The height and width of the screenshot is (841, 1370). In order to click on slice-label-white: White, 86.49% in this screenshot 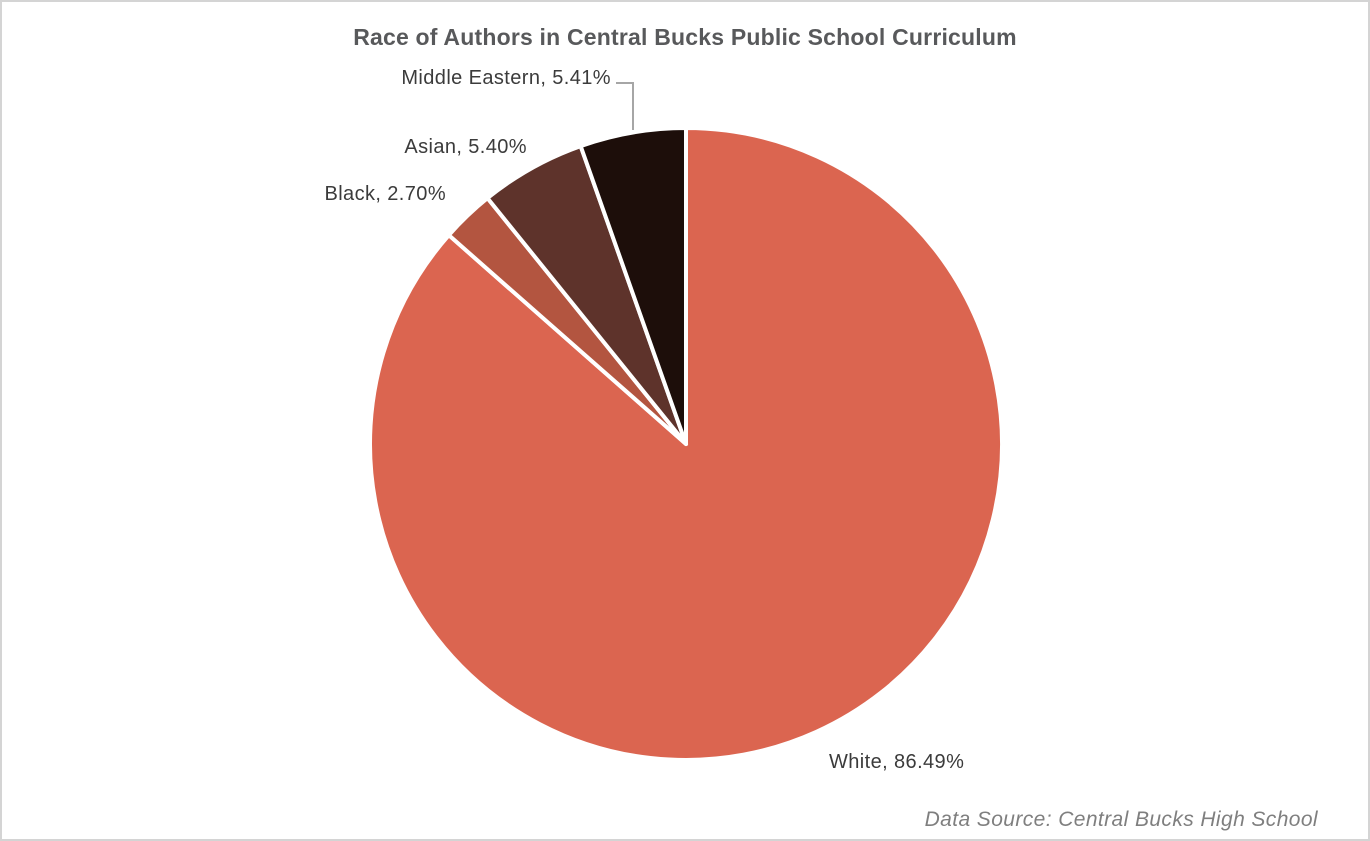, I will do `click(897, 762)`.